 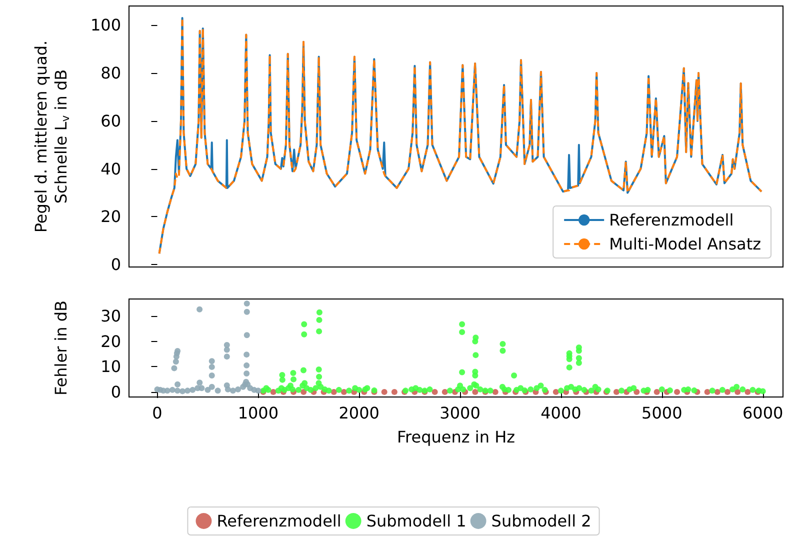 What do you see at coordinates (460, 413) in the screenshot?
I see `x-tick-label: 3000` at bounding box center [460, 413].